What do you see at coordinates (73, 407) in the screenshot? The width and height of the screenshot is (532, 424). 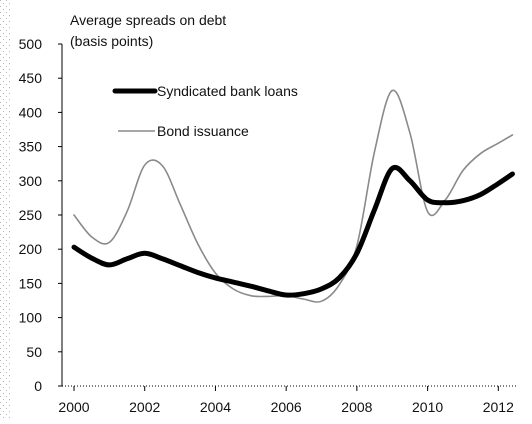 I see `x-tick-label: 2000` at bounding box center [73, 407].